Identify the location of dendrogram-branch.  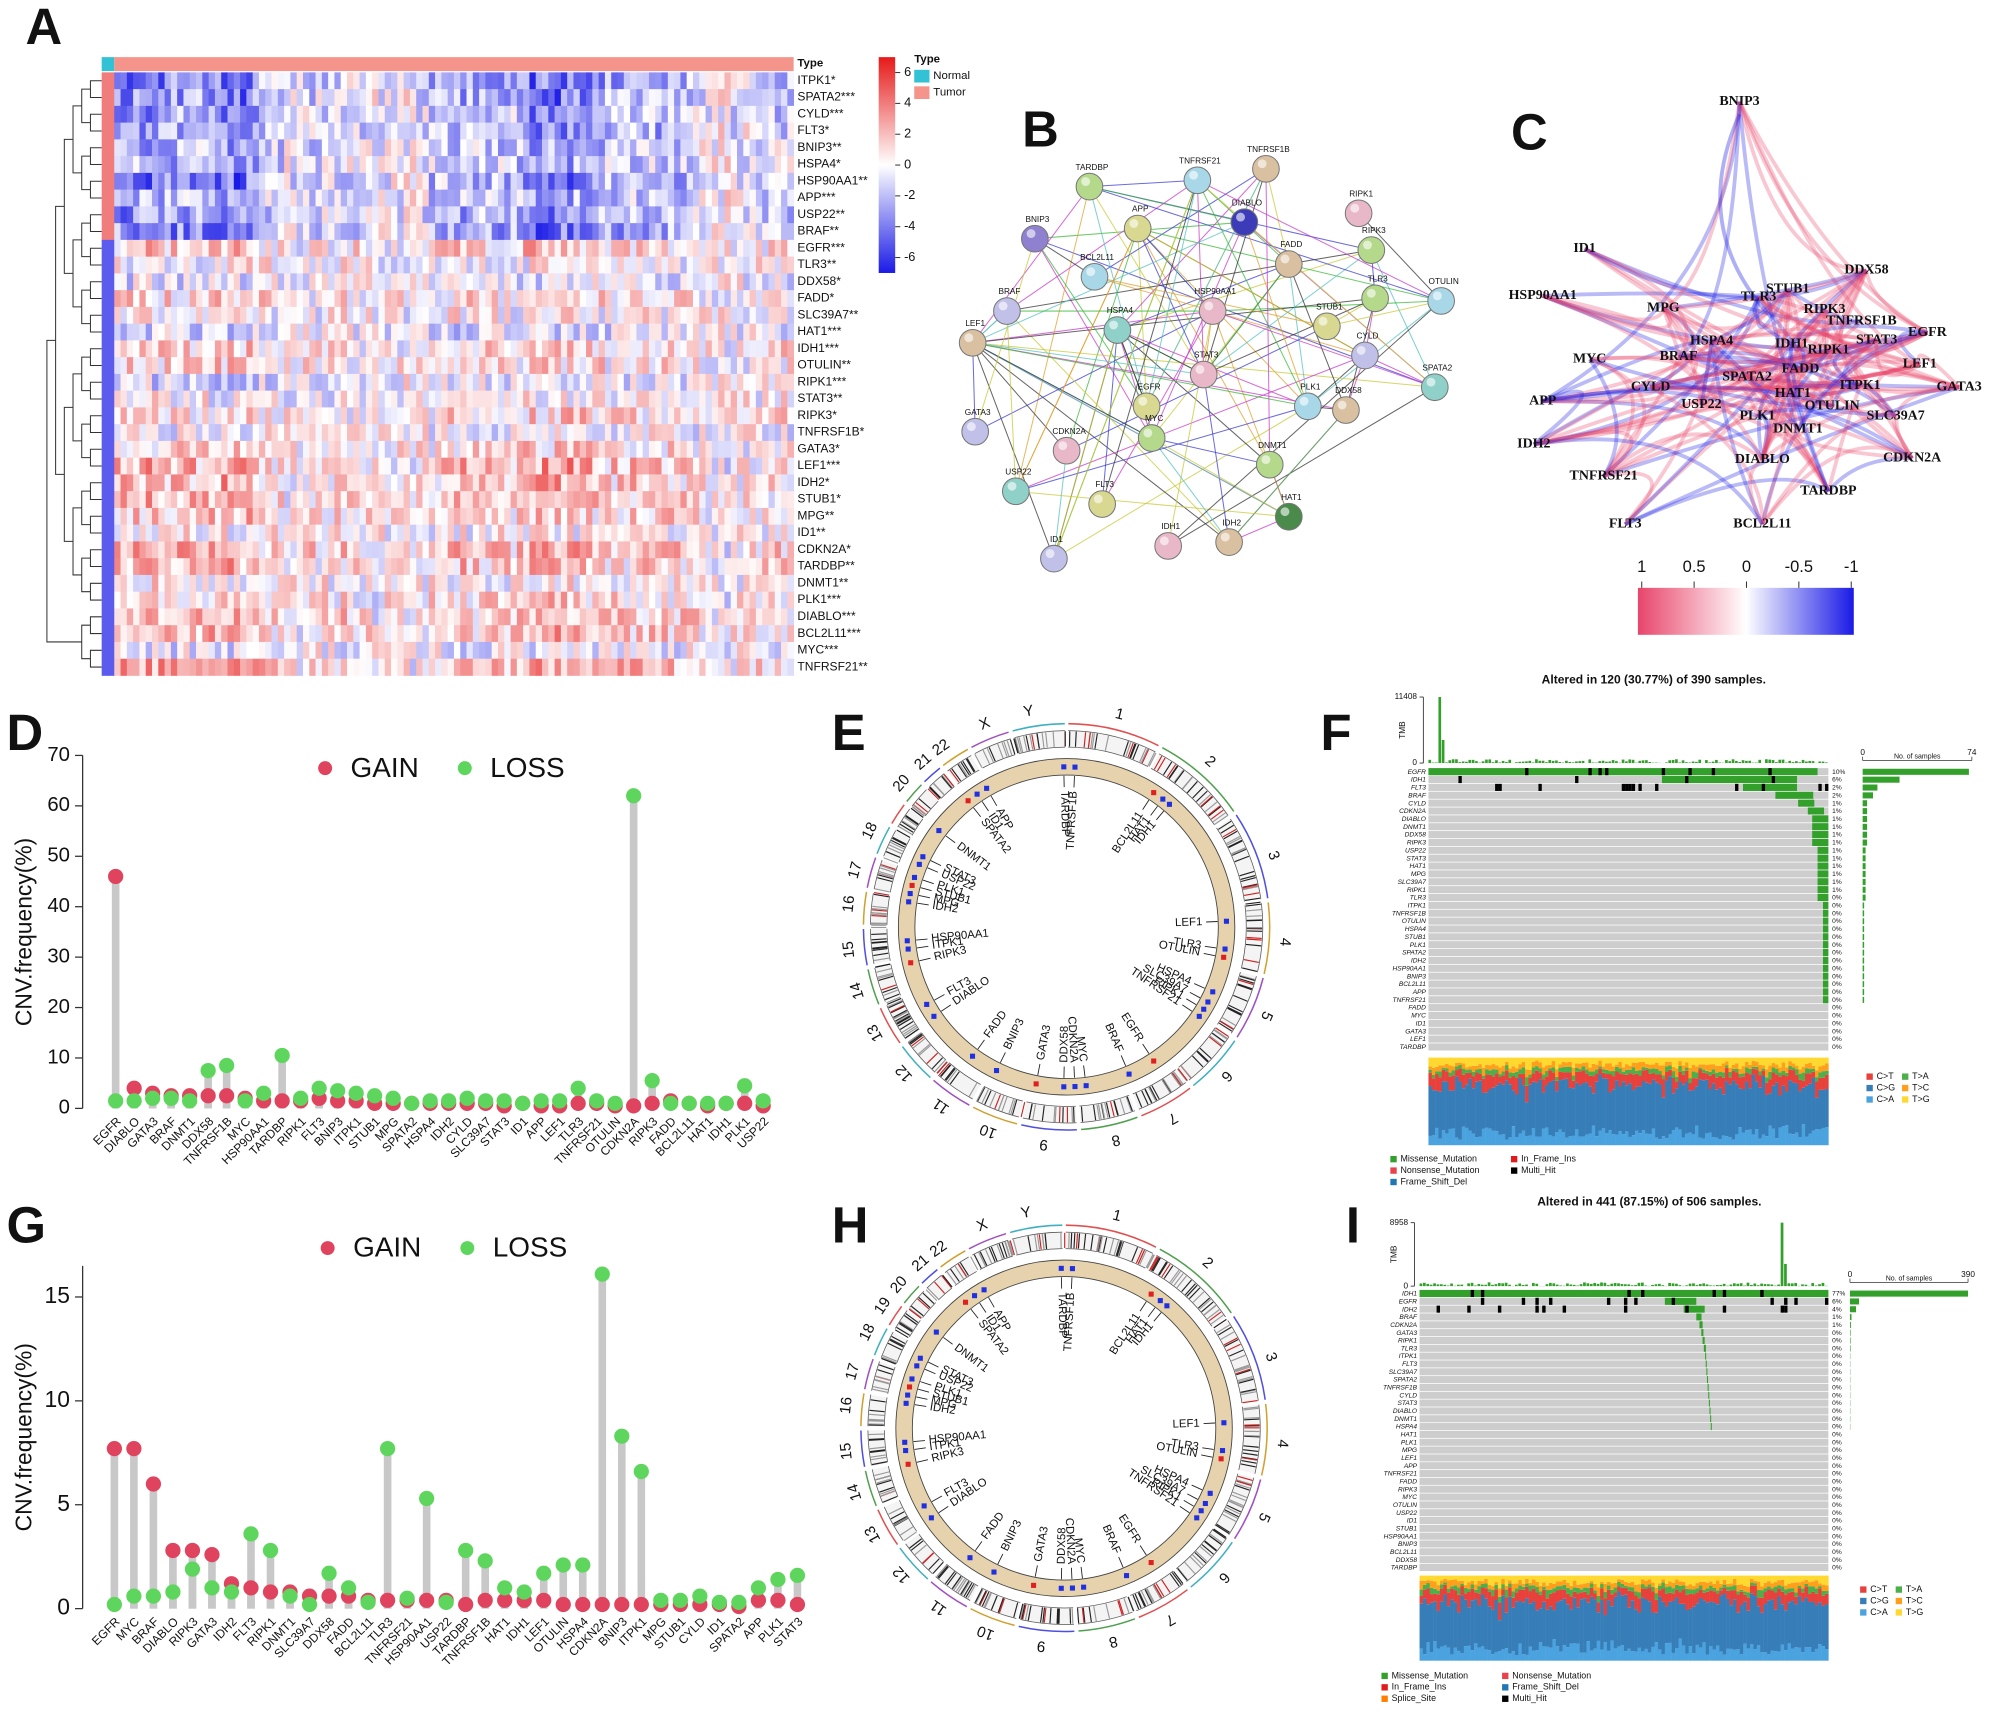
(95, 323).